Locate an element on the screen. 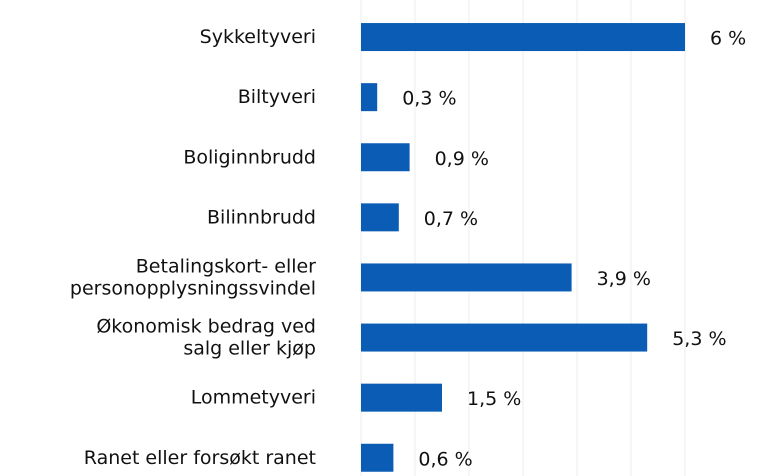 Image resolution: width=758 pixels, height=476 pixels. category-label: Bilinnbrudd is located at coordinates (261, 217).